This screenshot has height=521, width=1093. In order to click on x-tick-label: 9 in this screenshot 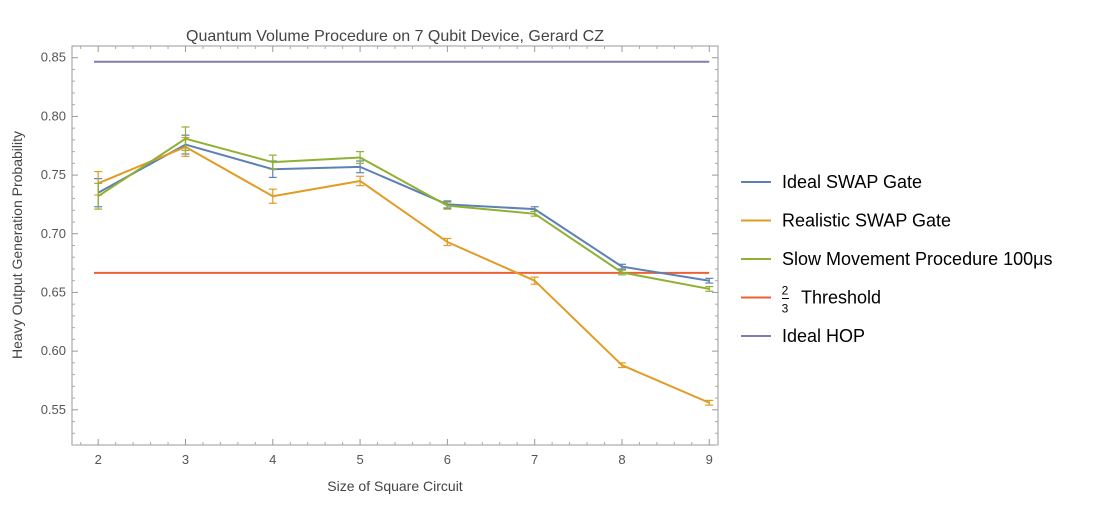, I will do `click(709, 459)`.